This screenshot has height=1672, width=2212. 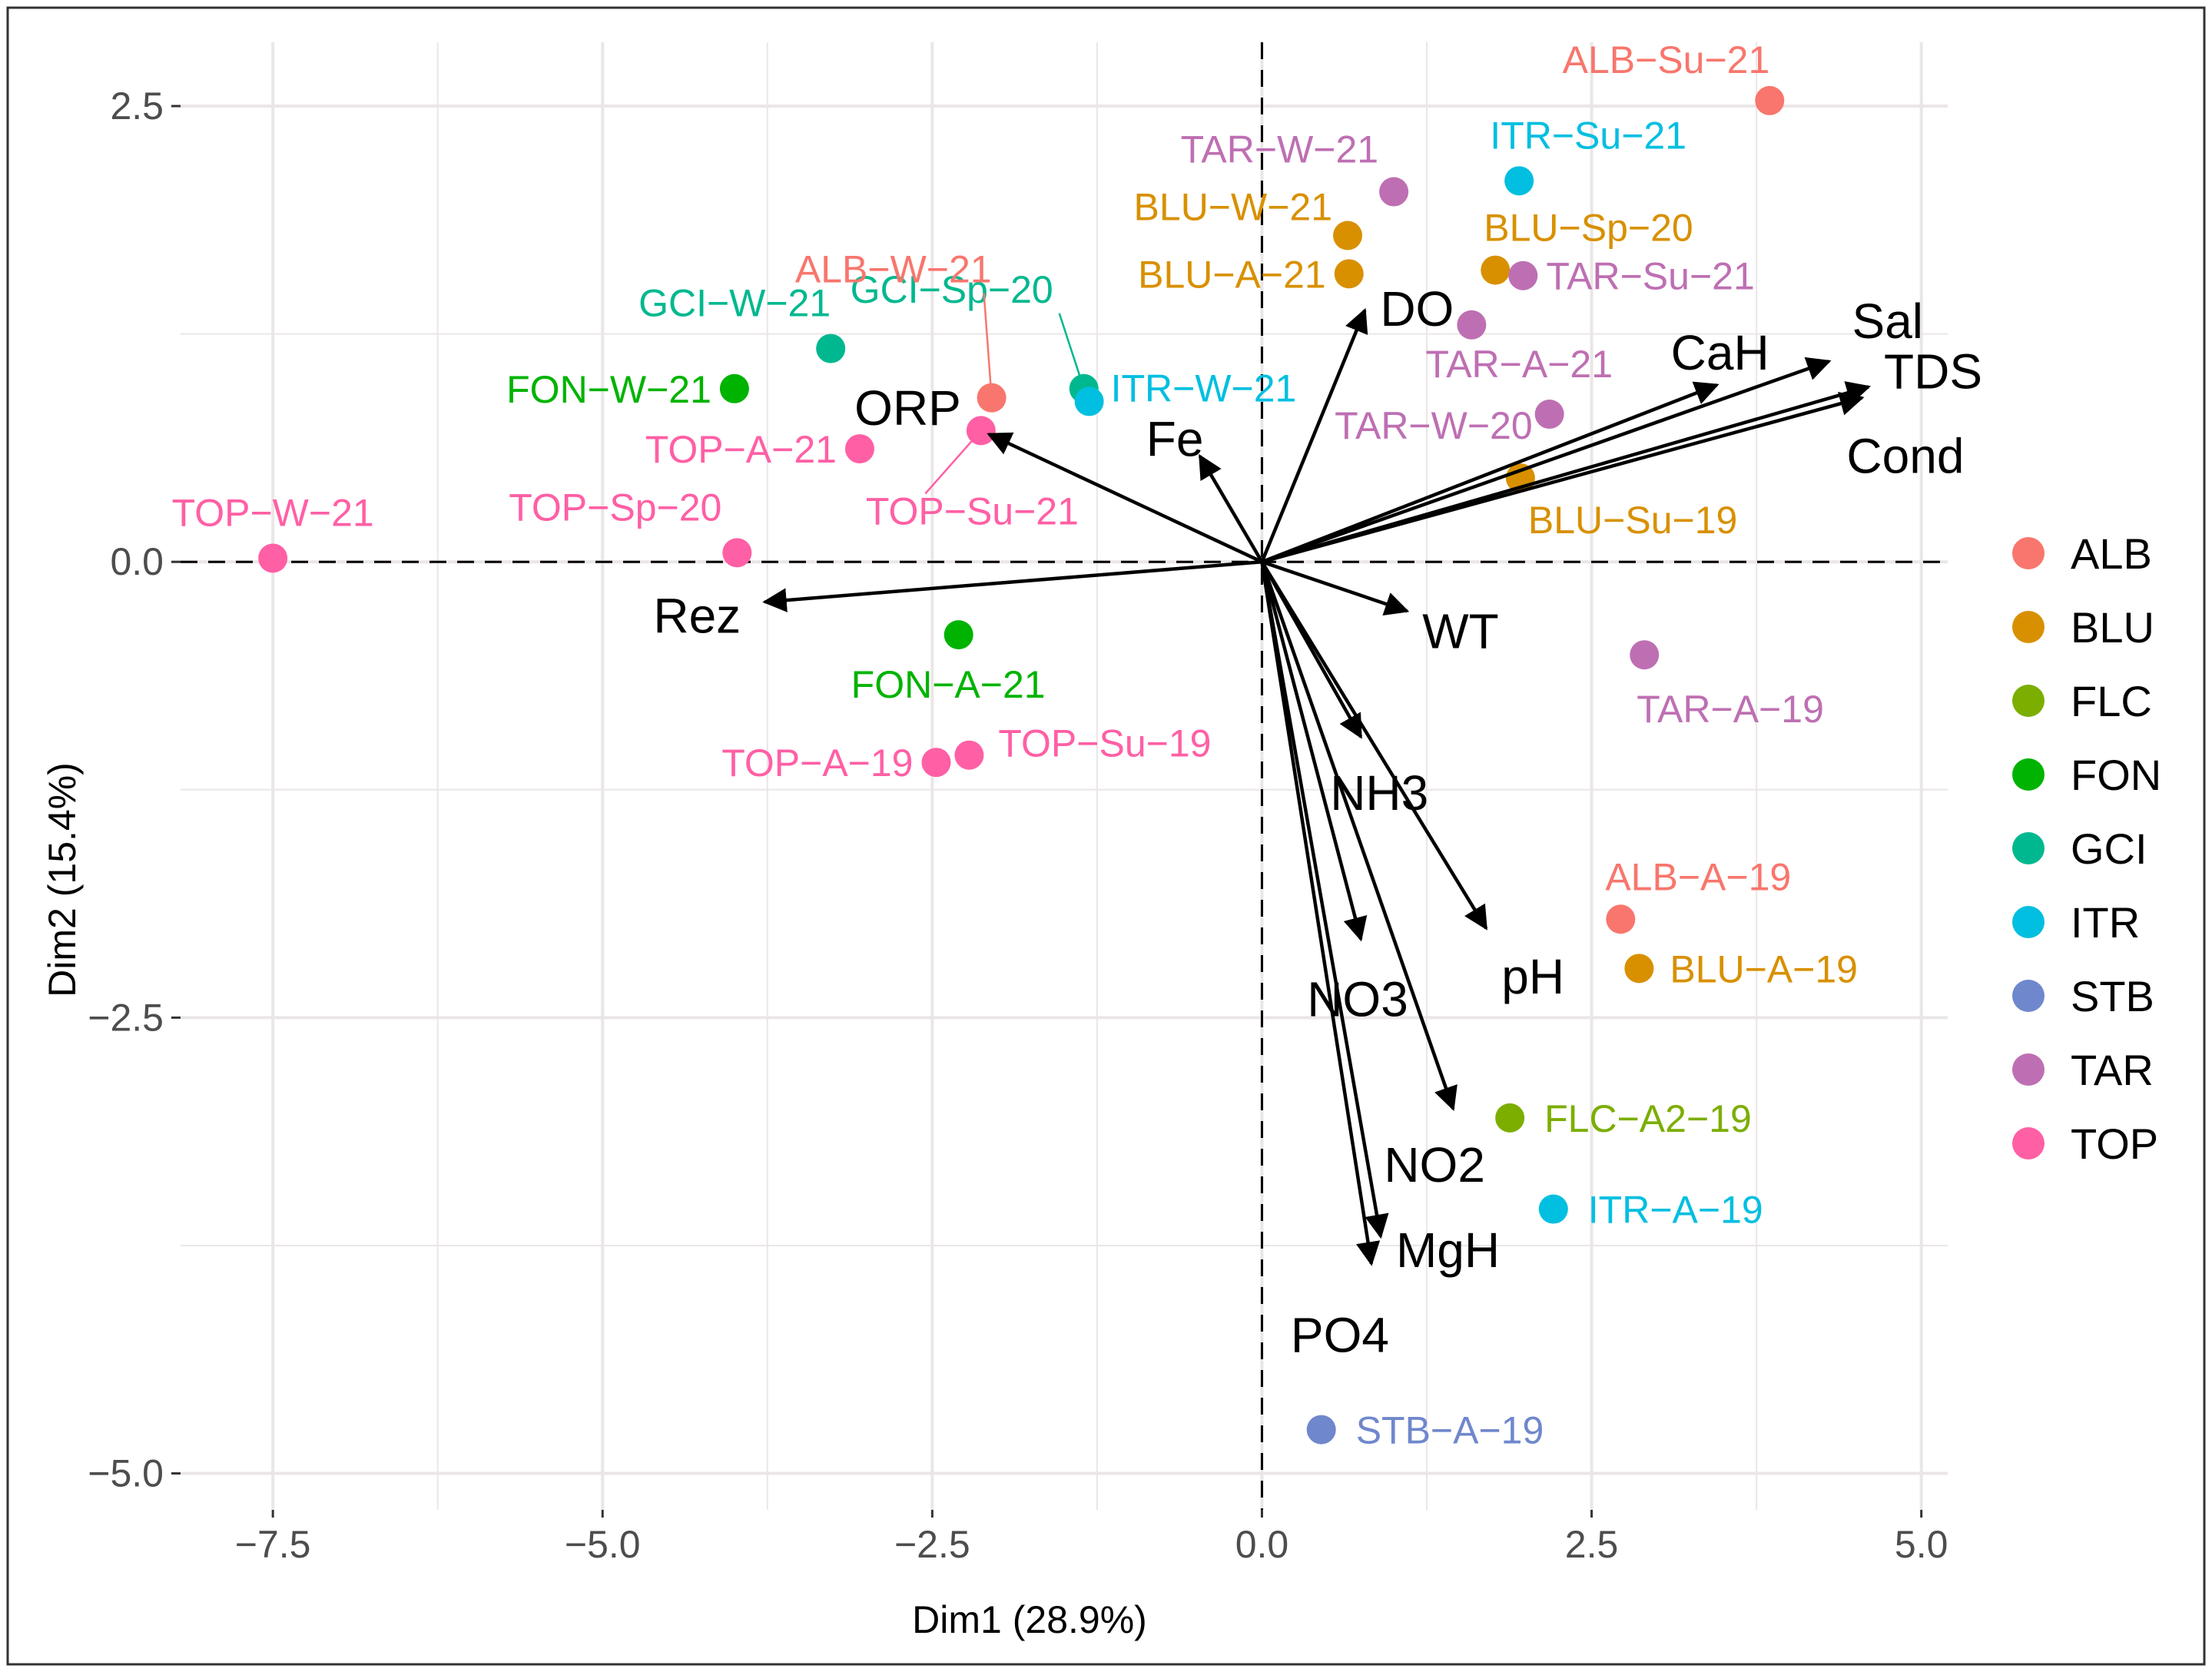 I want to click on variable-label: DO, so click(x=1417, y=309).